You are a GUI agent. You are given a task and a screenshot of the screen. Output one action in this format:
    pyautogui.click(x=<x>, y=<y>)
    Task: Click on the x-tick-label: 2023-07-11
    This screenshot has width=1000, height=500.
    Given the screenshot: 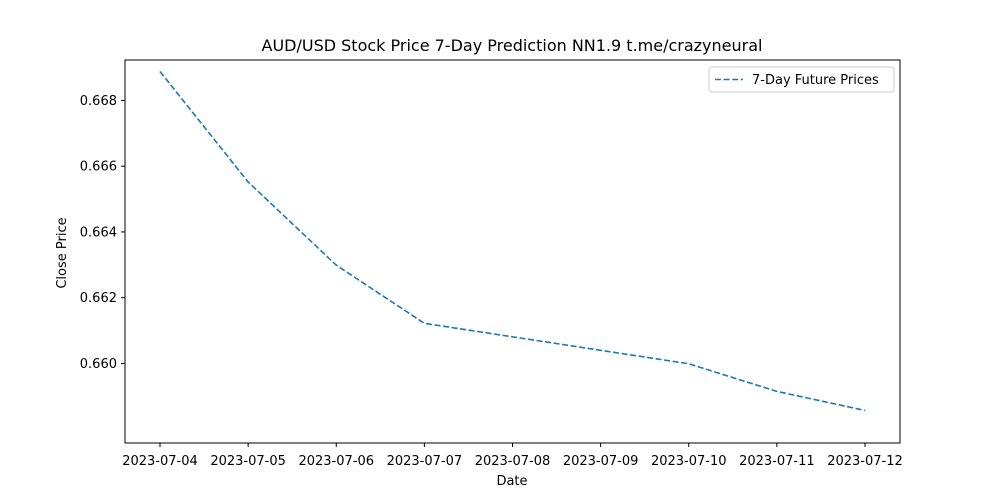 What is the action you would take?
    pyautogui.click(x=777, y=461)
    